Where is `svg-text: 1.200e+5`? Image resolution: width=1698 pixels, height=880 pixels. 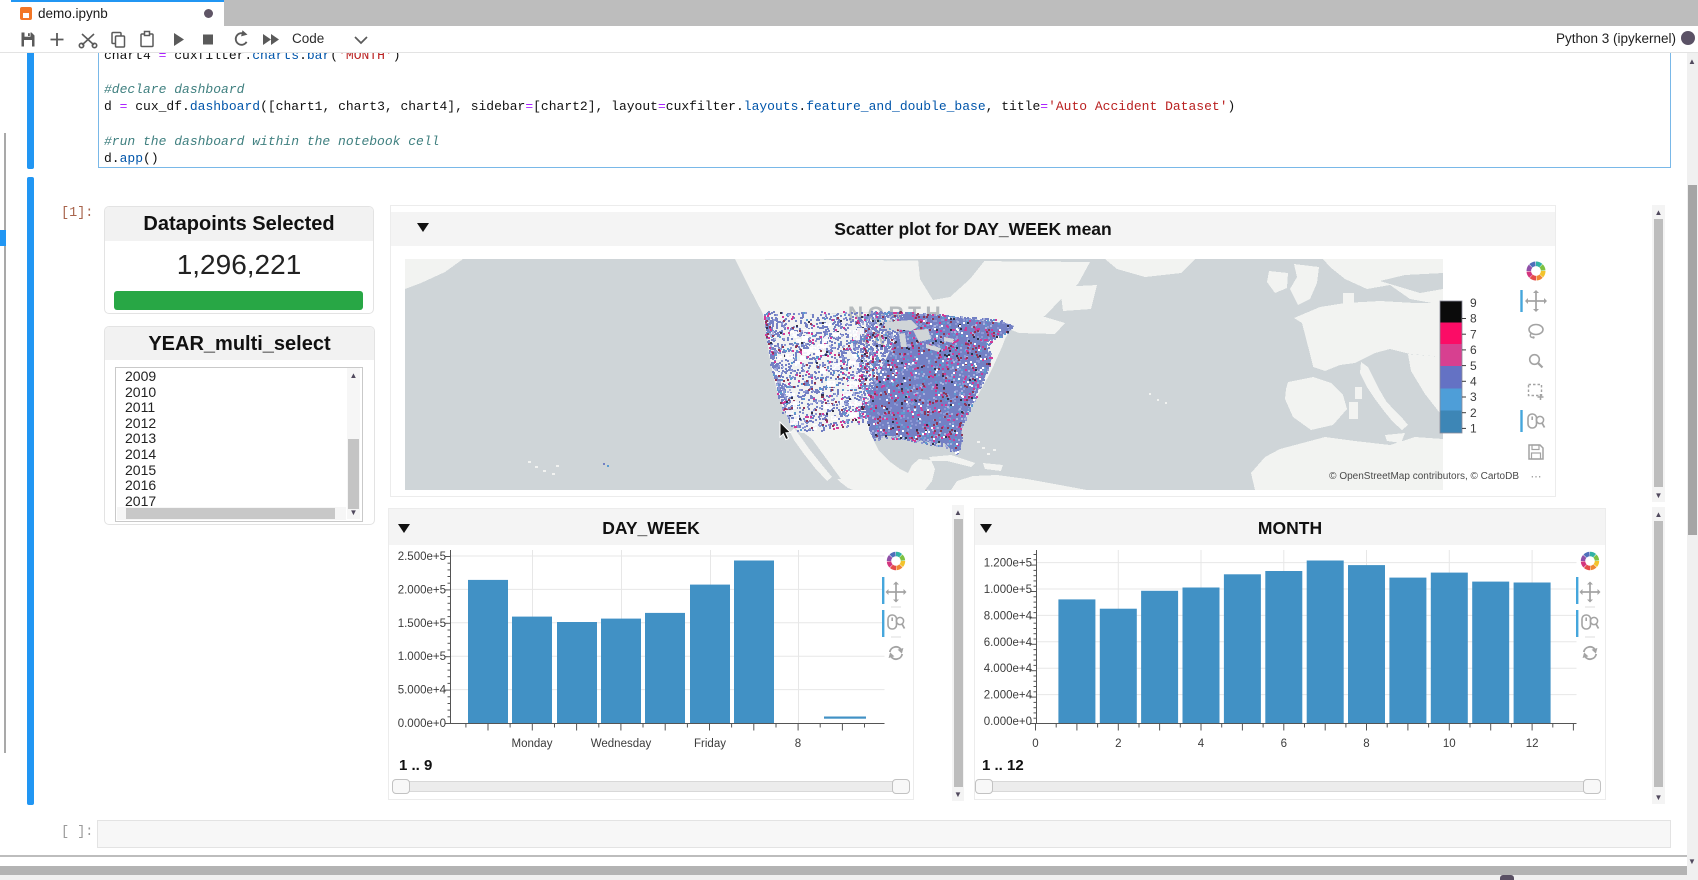
svg-text: 1.200e+5 is located at coordinates (1008, 564).